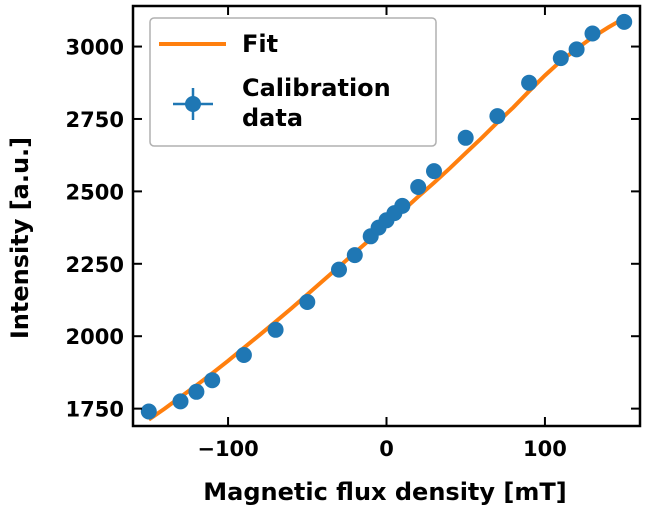 This screenshot has width=650, height=508. Describe the element at coordinates (193, 104) in the screenshot. I see `legend-data-marker` at that location.